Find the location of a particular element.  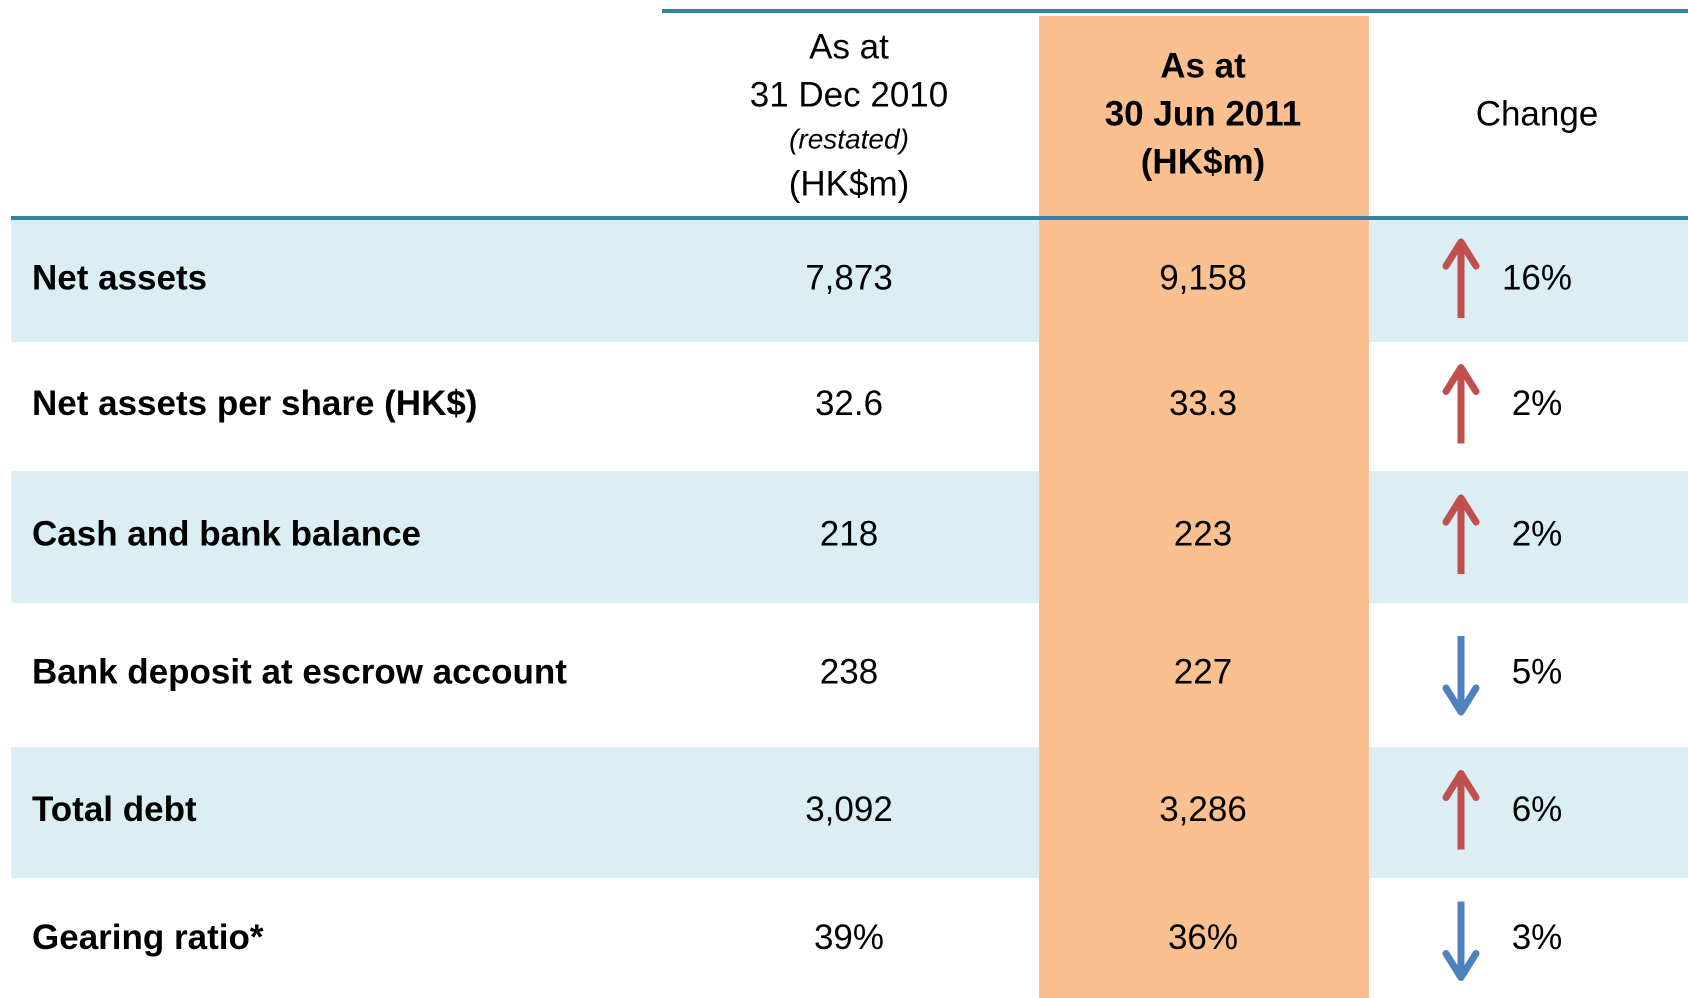

cell: 227 is located at coordinates (1203, 671).